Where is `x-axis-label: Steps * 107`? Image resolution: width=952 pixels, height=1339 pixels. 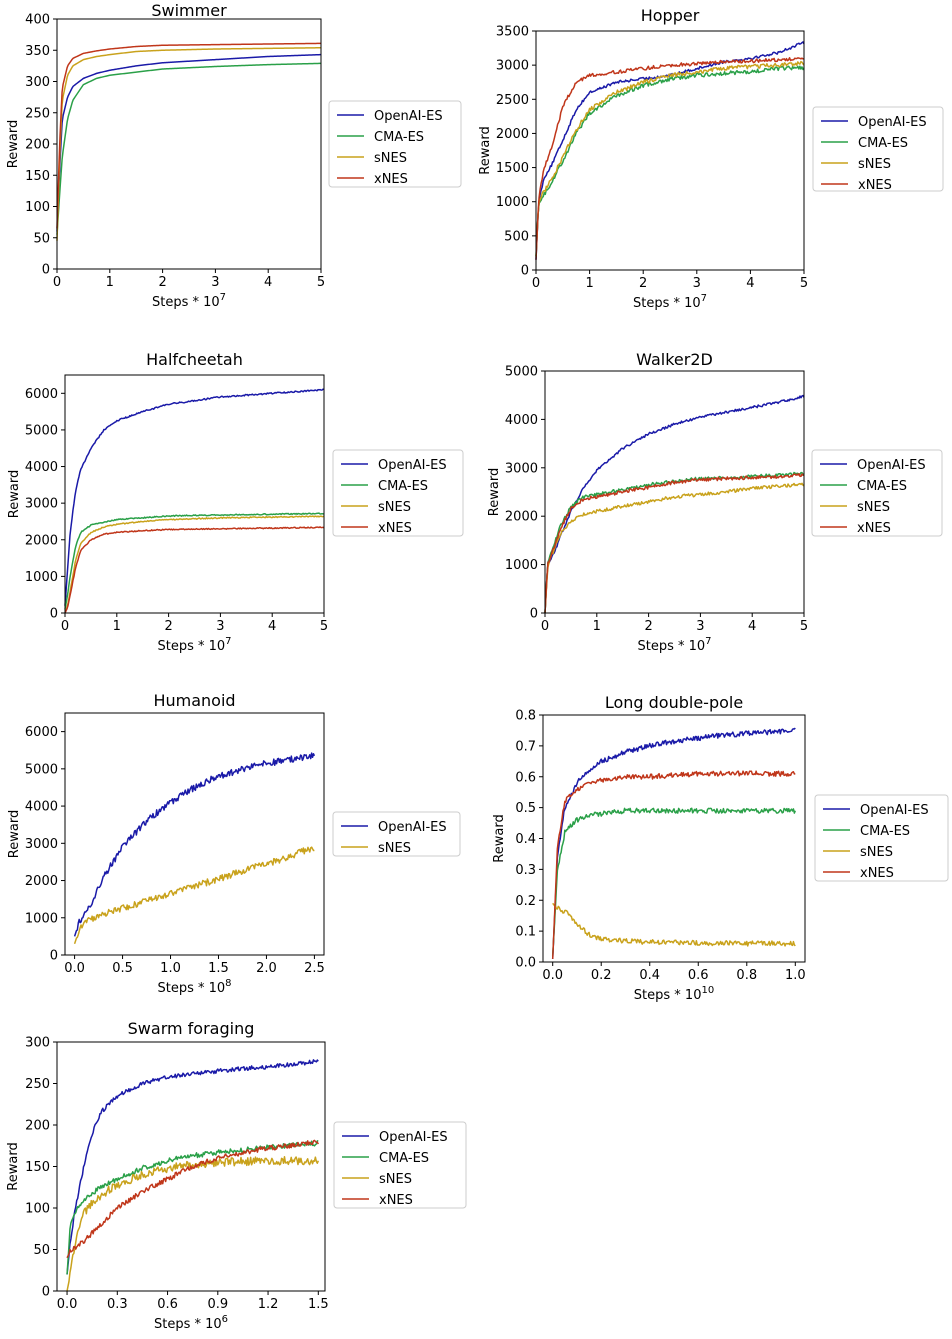 x-axis-label: Steps * 107 is located at coordinates (674, 645).